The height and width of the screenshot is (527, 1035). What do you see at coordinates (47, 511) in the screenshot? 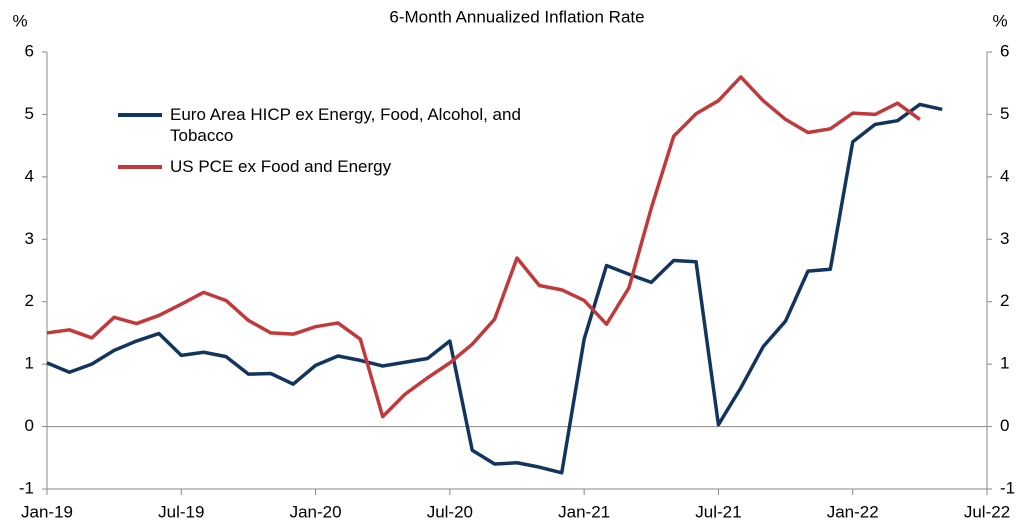
I see `x-tick-label: Jan-19` at bounding box center [47, 511].